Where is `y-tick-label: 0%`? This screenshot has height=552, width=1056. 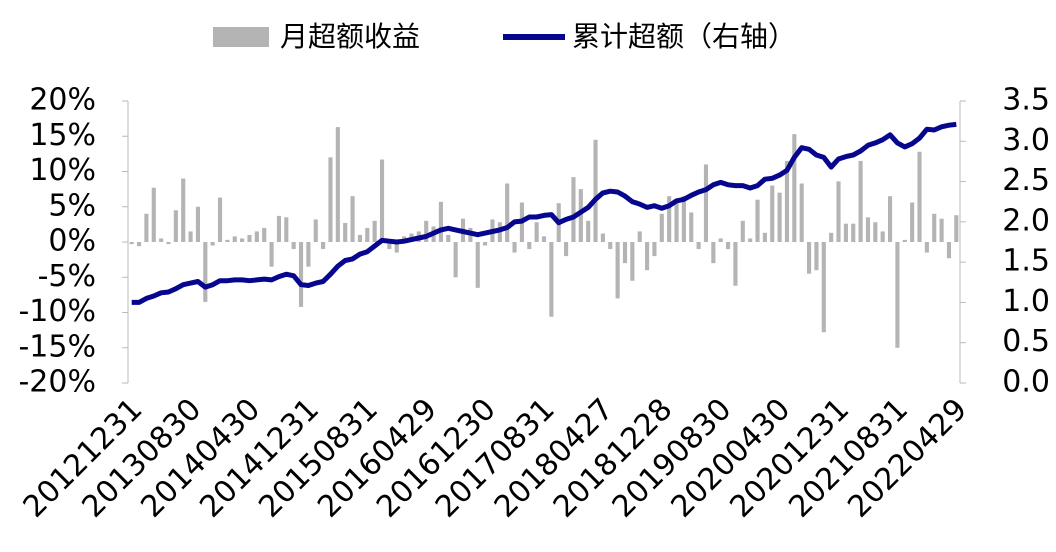
y-tick-label: 0% is located at coordinates (72, 241).